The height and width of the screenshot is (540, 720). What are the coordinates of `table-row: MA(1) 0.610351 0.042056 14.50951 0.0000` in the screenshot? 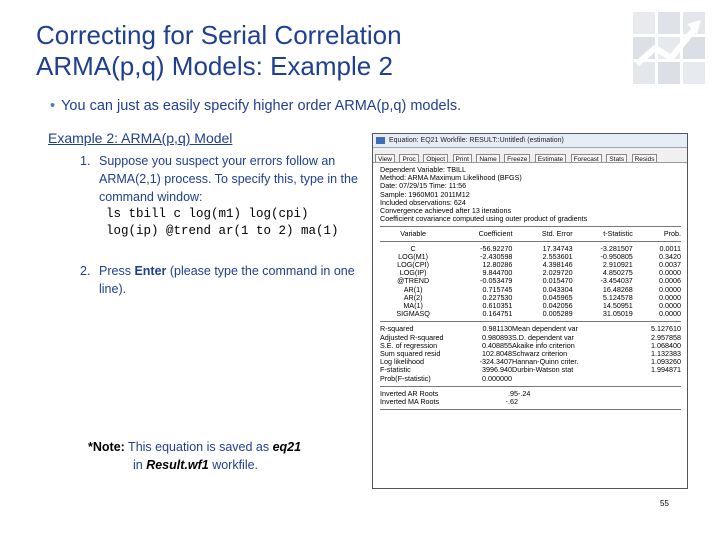 It's located at (530, 306).